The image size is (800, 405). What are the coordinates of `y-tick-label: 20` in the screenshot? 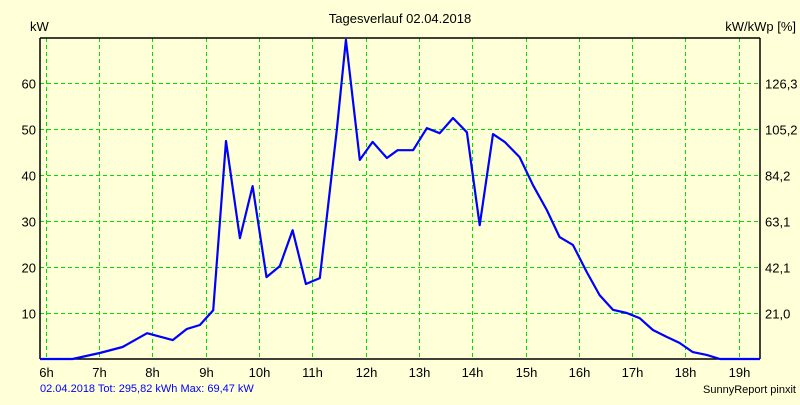 It's located at (29, 268).